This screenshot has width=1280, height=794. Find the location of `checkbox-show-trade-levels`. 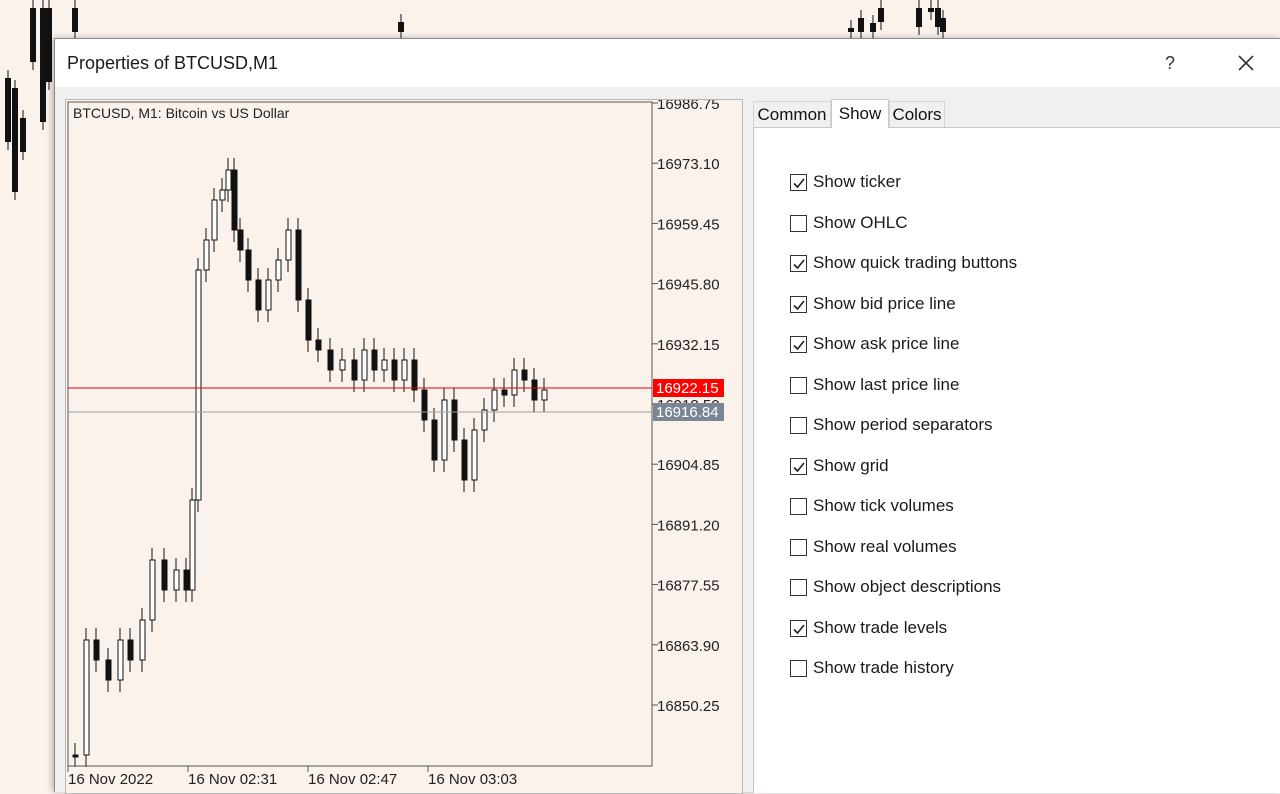

checkbox-show-trade-levels is located at coordinates (798, 628).